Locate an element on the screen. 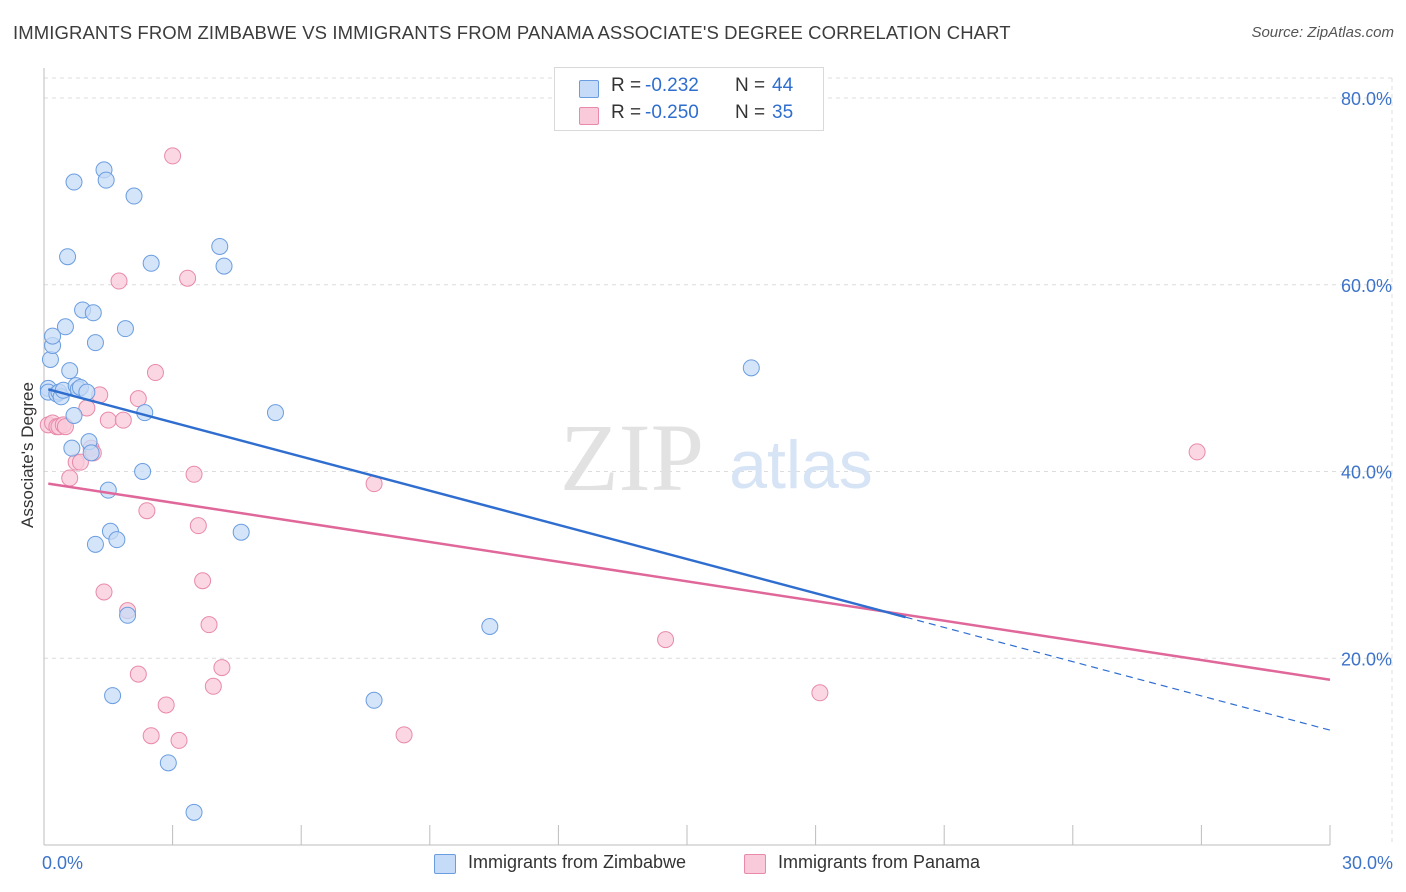 The image size is (1406, 892). watermark-atlas: atlas is located at coordinates (801, 465).